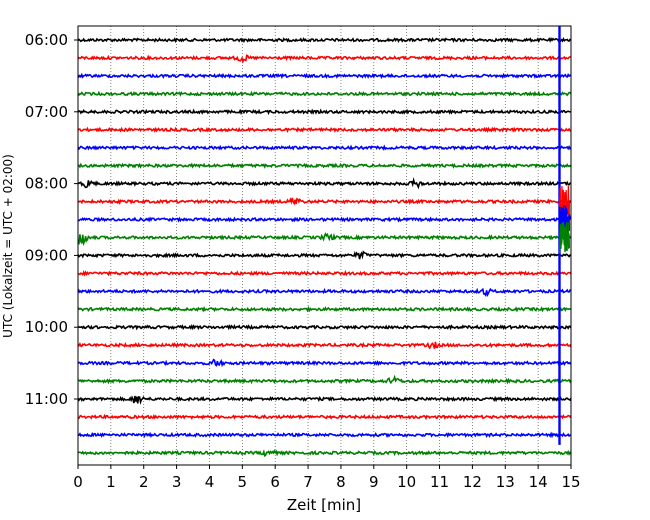 The height and width of the screenshot is (520, 650). I want to click on x-tick-label: 3, so click(177, 482).